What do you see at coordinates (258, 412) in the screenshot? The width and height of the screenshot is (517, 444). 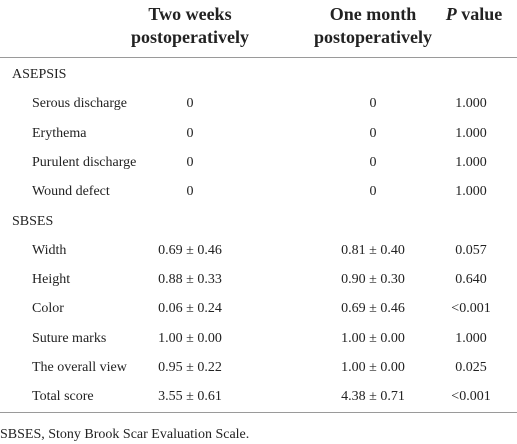 I see `bottom-rule` at bounding box center [258, 412].